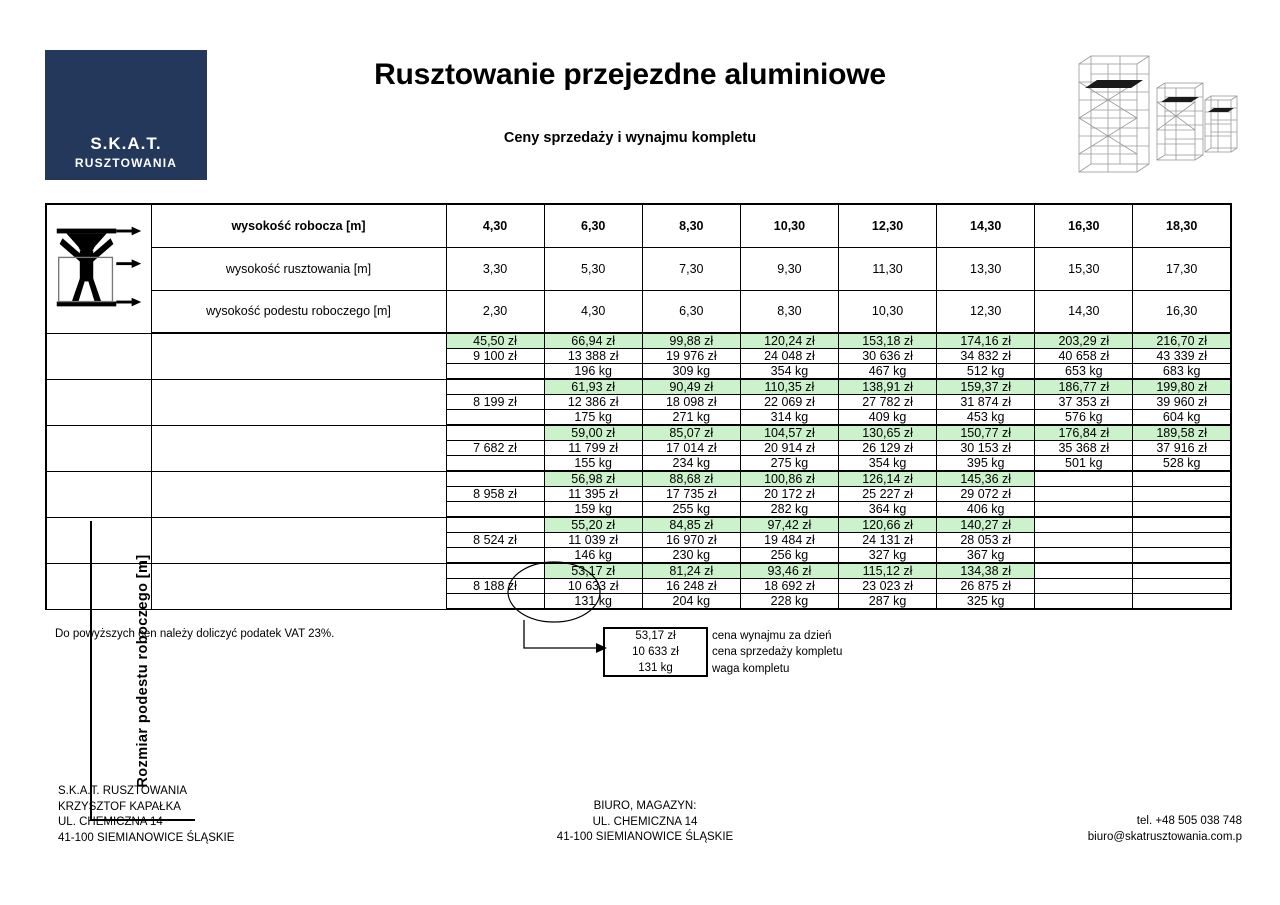  What do you see at coordinates (495, 509) in the screenshot?
I see `cell-mass-r3-c0` at bounding box center [495, 509].